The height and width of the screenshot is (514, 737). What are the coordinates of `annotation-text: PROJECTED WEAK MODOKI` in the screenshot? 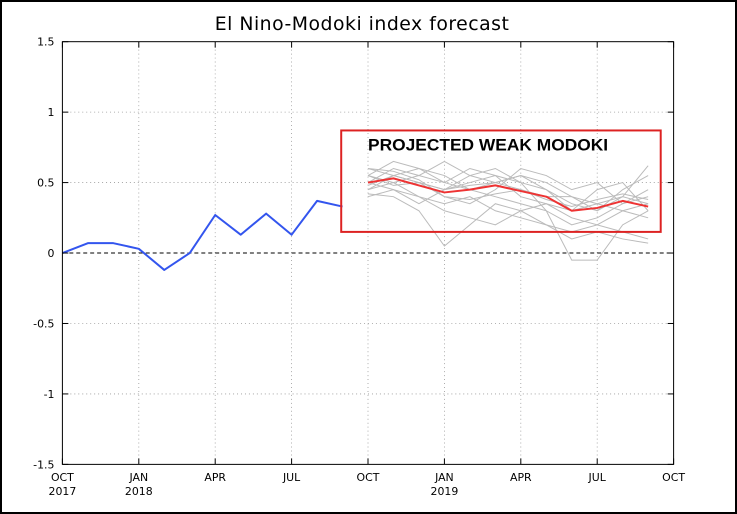 It's located at (488, 144).